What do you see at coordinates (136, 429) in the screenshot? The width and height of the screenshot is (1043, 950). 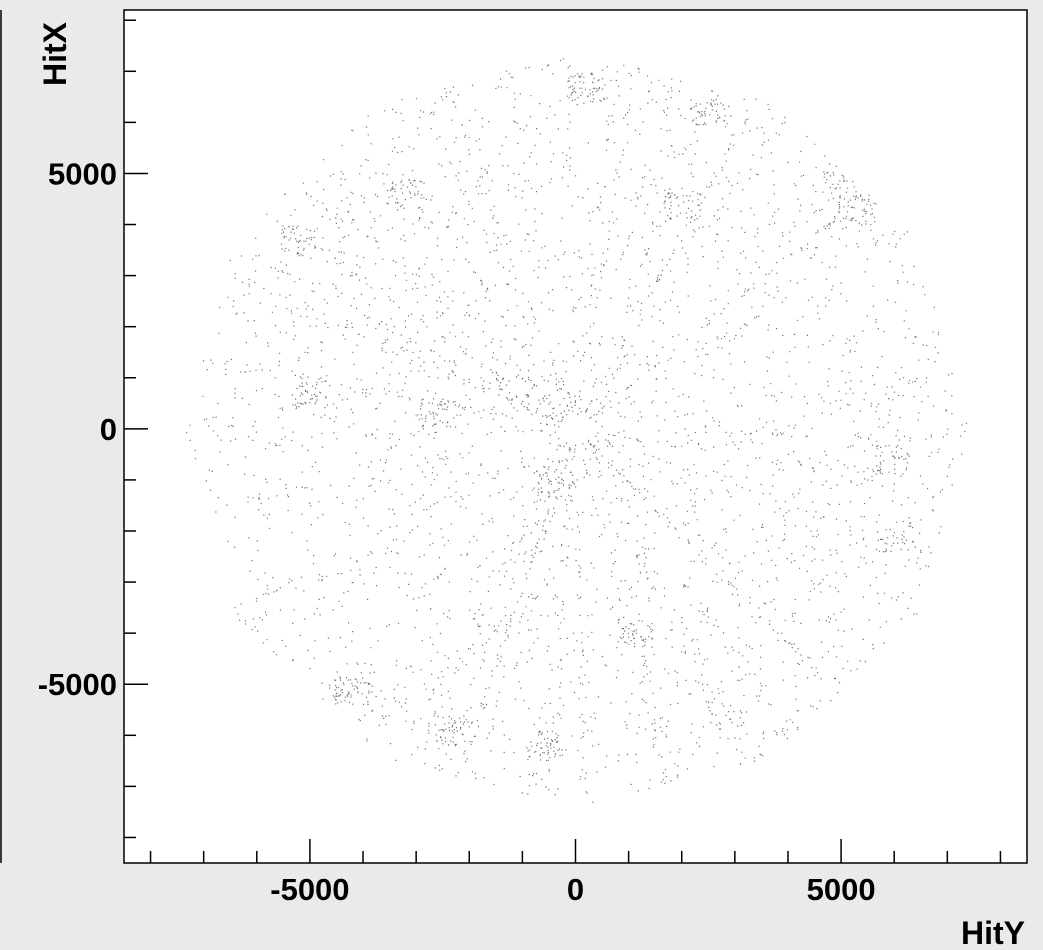 I see `y-axis-ticks` at bounding box center [136, 429].